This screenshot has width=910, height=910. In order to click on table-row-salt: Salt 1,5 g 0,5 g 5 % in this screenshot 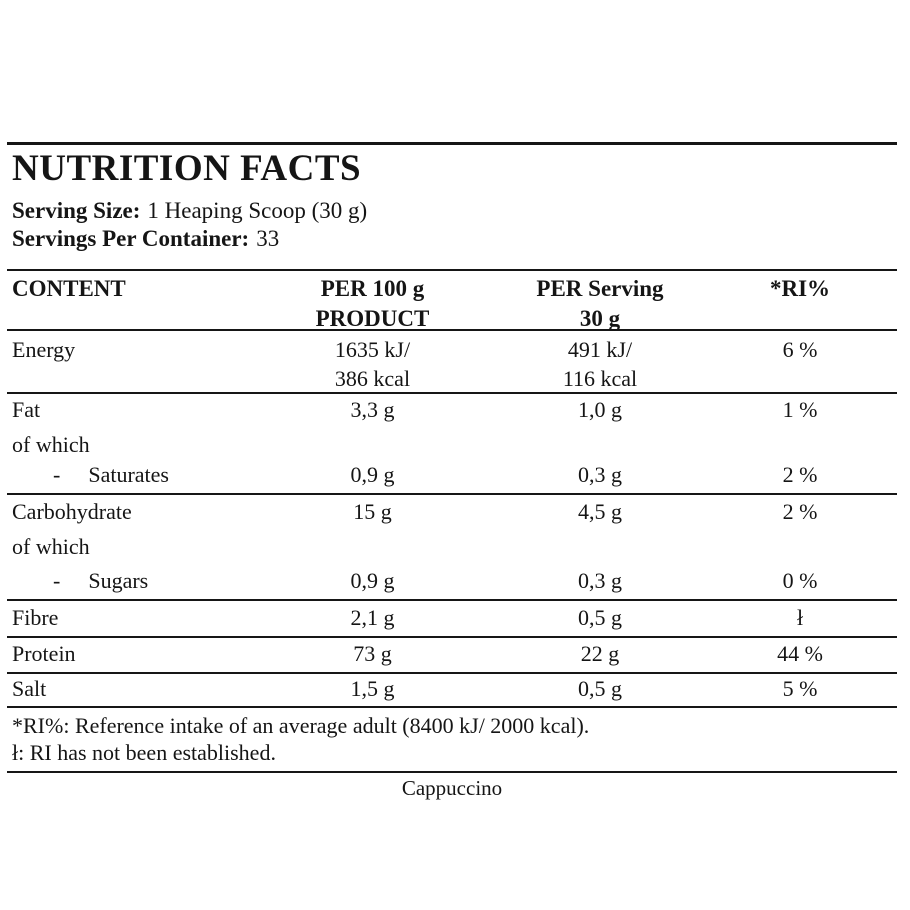, I will do `click(453, 689)`.